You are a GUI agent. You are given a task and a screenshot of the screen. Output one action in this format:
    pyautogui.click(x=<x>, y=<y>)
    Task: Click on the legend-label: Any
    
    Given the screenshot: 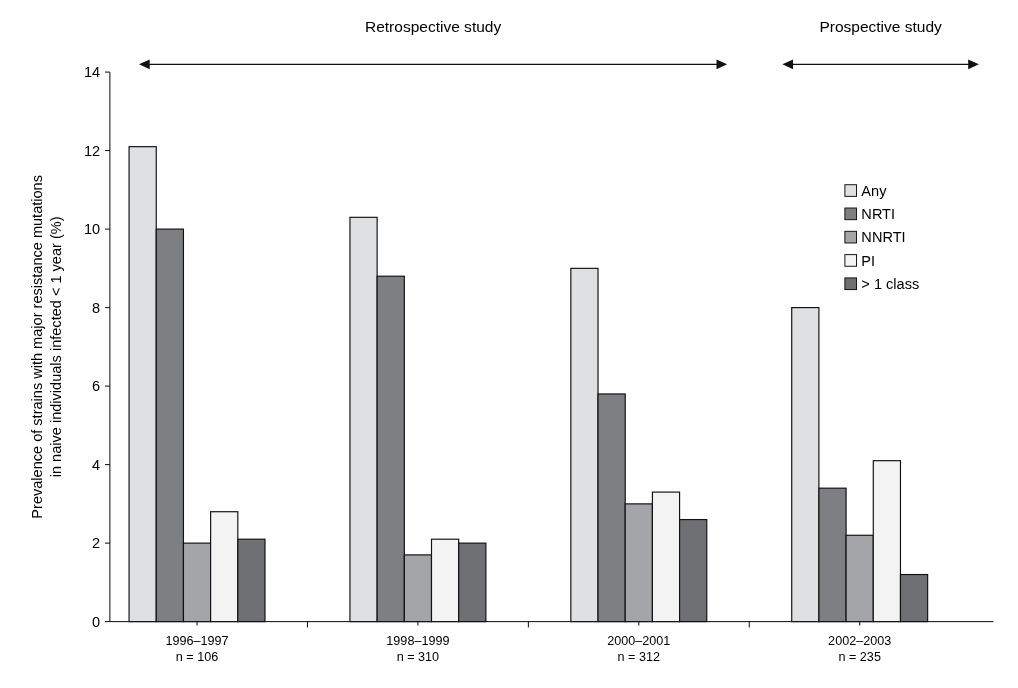 What is the action you would take?
    pyautogui.click(x=874, y=190)
    